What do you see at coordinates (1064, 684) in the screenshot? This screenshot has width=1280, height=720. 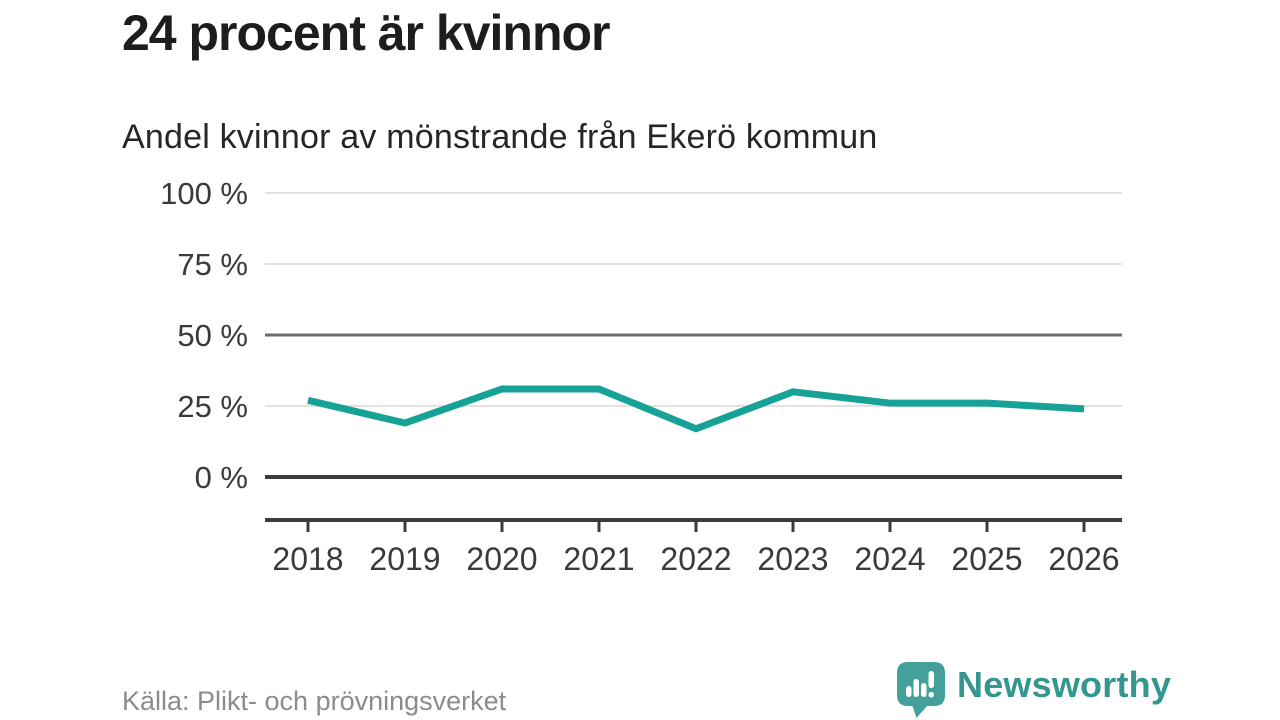 I see `newsworthy-wordmark: Newsworthy` at bounding box center [1064, 684].